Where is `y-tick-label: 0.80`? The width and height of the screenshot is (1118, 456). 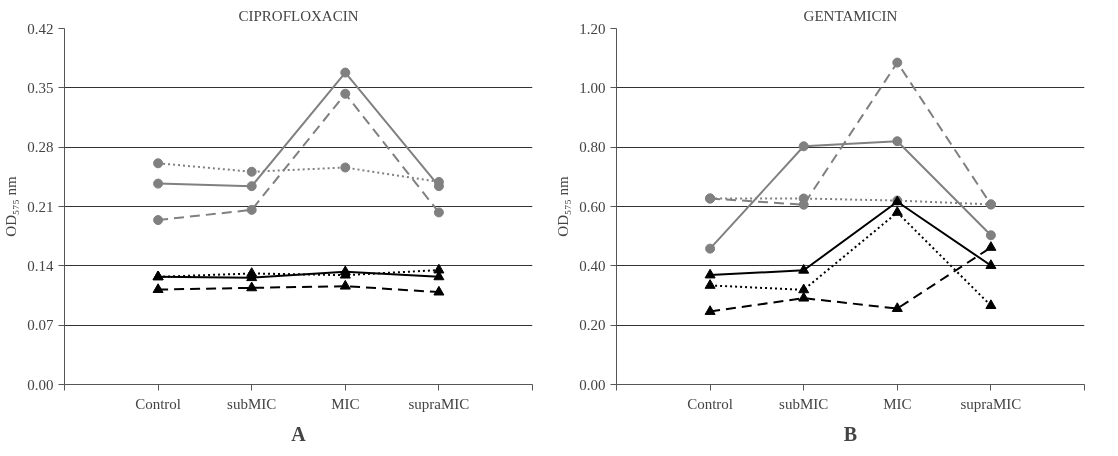 y-tick-label: 0.80 is located at coordinates (592, 147).